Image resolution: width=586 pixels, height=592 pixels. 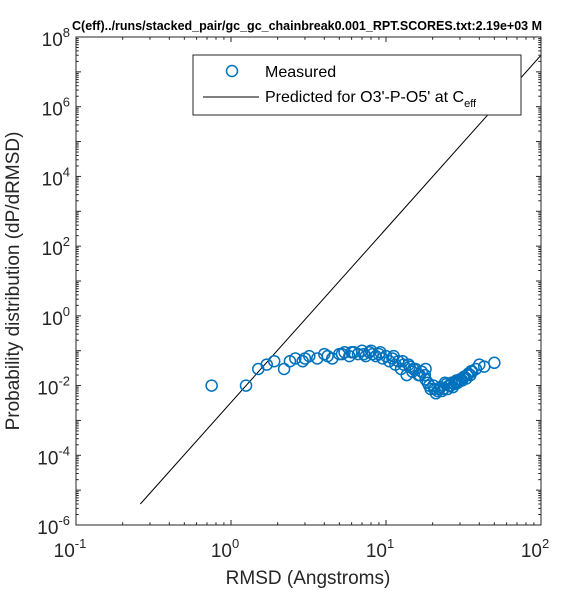 I want to click on y-axis-label: Probability distribution (dP/dRMSD), so click(x=13, y=281).